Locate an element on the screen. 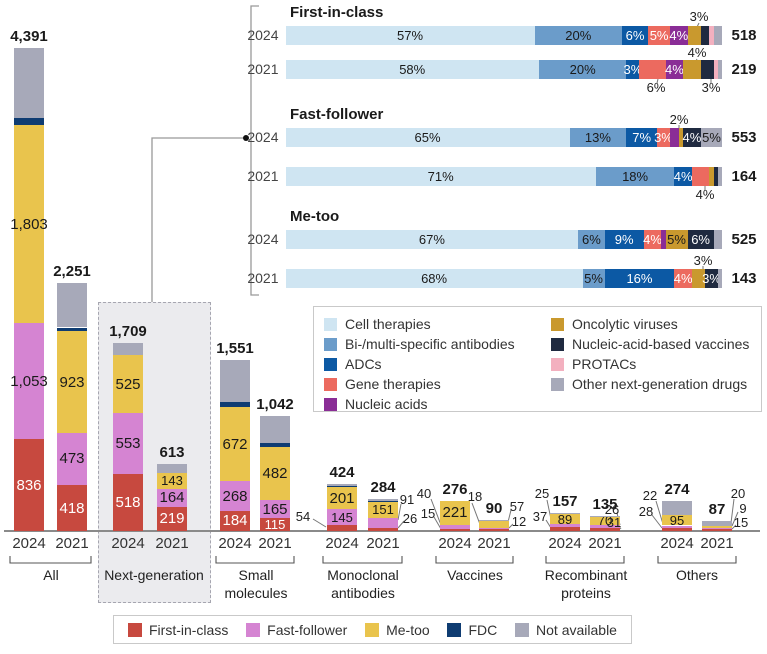  bar-segment-me: 95 is located at coordinates (677, 520).